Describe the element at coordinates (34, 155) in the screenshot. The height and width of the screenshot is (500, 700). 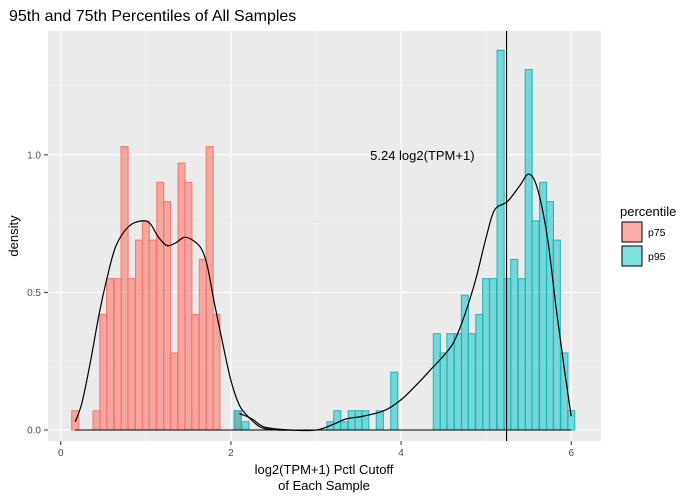
I see `y-tick-label: 1.0` at that location.